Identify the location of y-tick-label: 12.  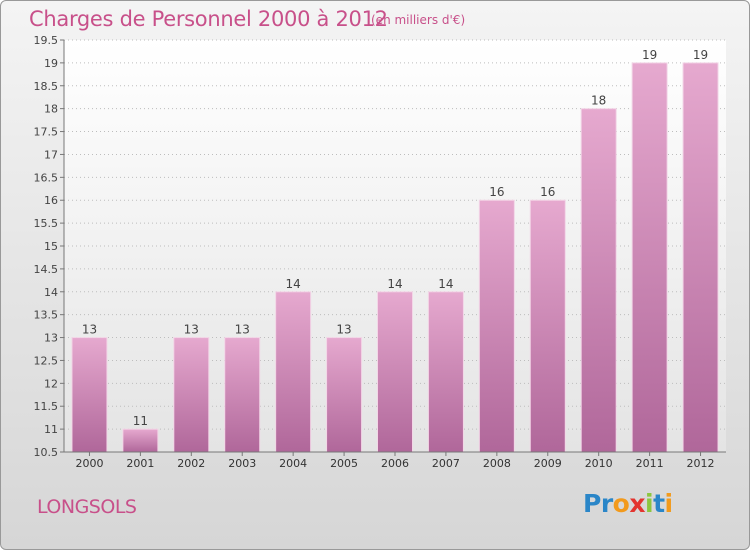
(51, 383).